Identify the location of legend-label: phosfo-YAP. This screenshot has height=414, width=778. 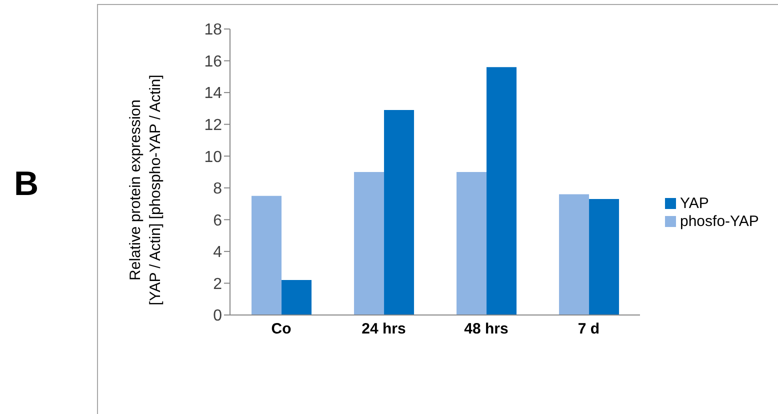
(719, 221).